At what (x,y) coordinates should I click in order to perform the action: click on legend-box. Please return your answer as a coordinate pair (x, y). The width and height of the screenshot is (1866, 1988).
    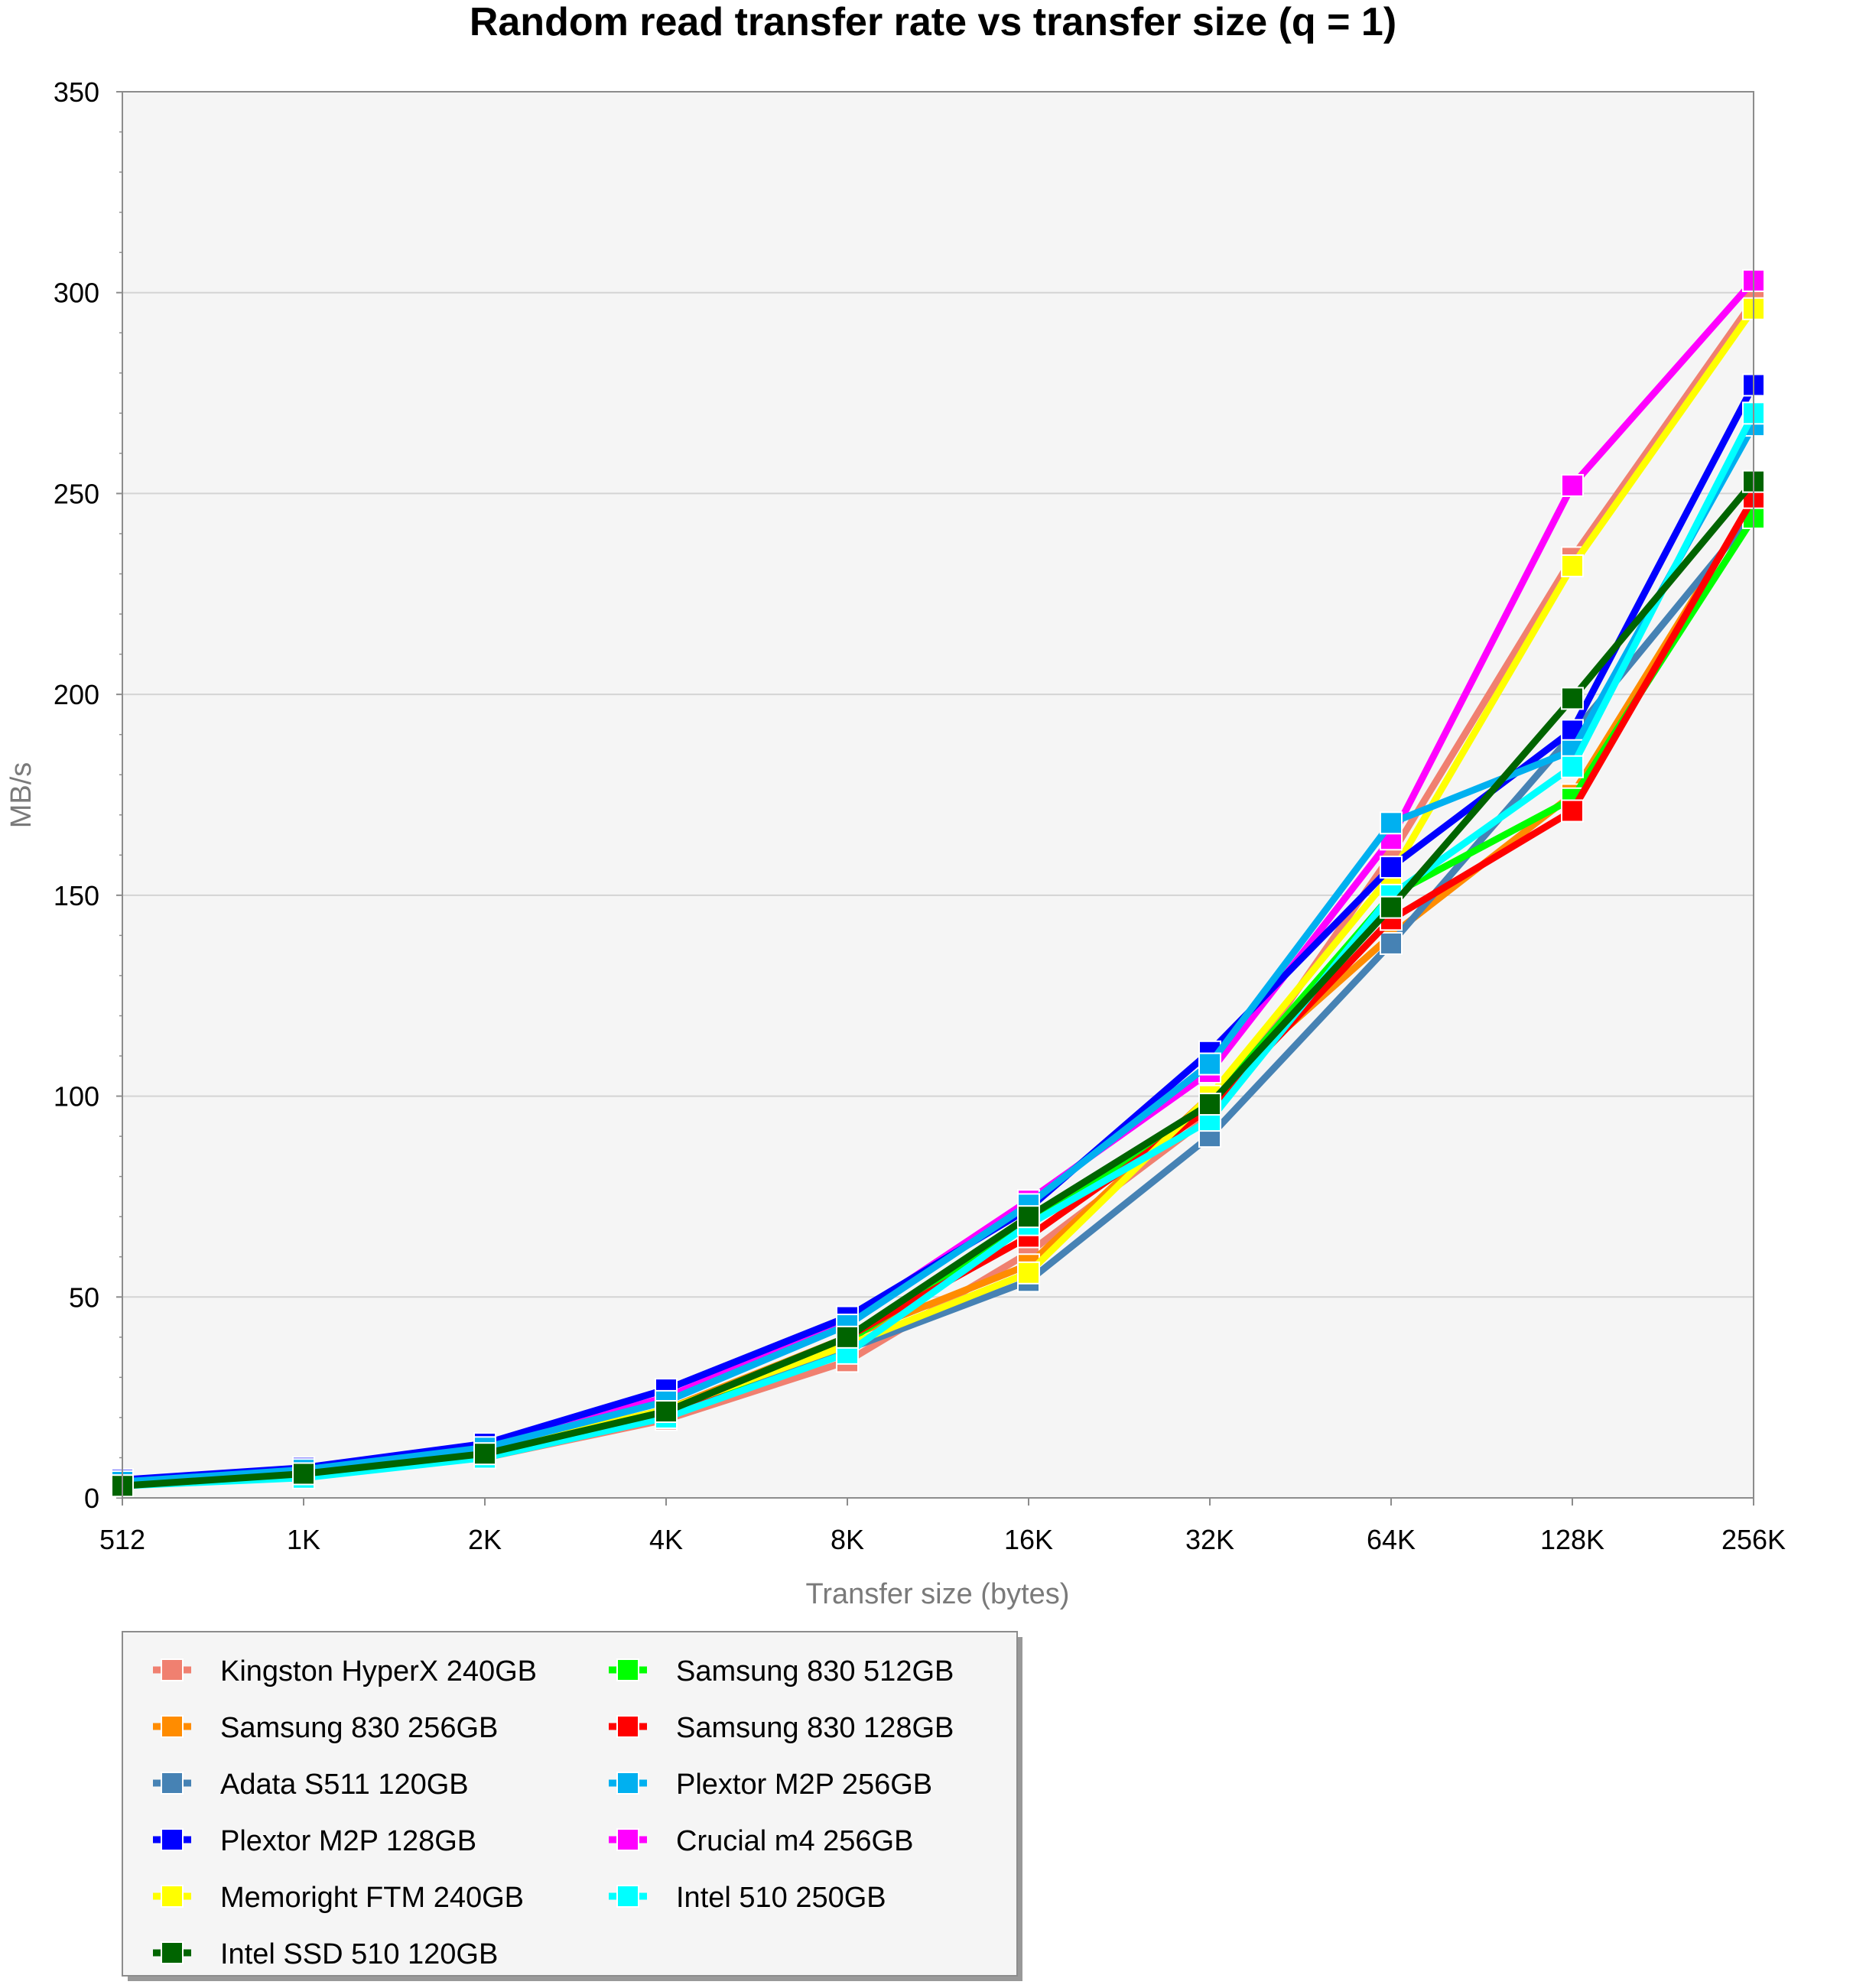
    Looking at the image, I should click on (570, 1804).